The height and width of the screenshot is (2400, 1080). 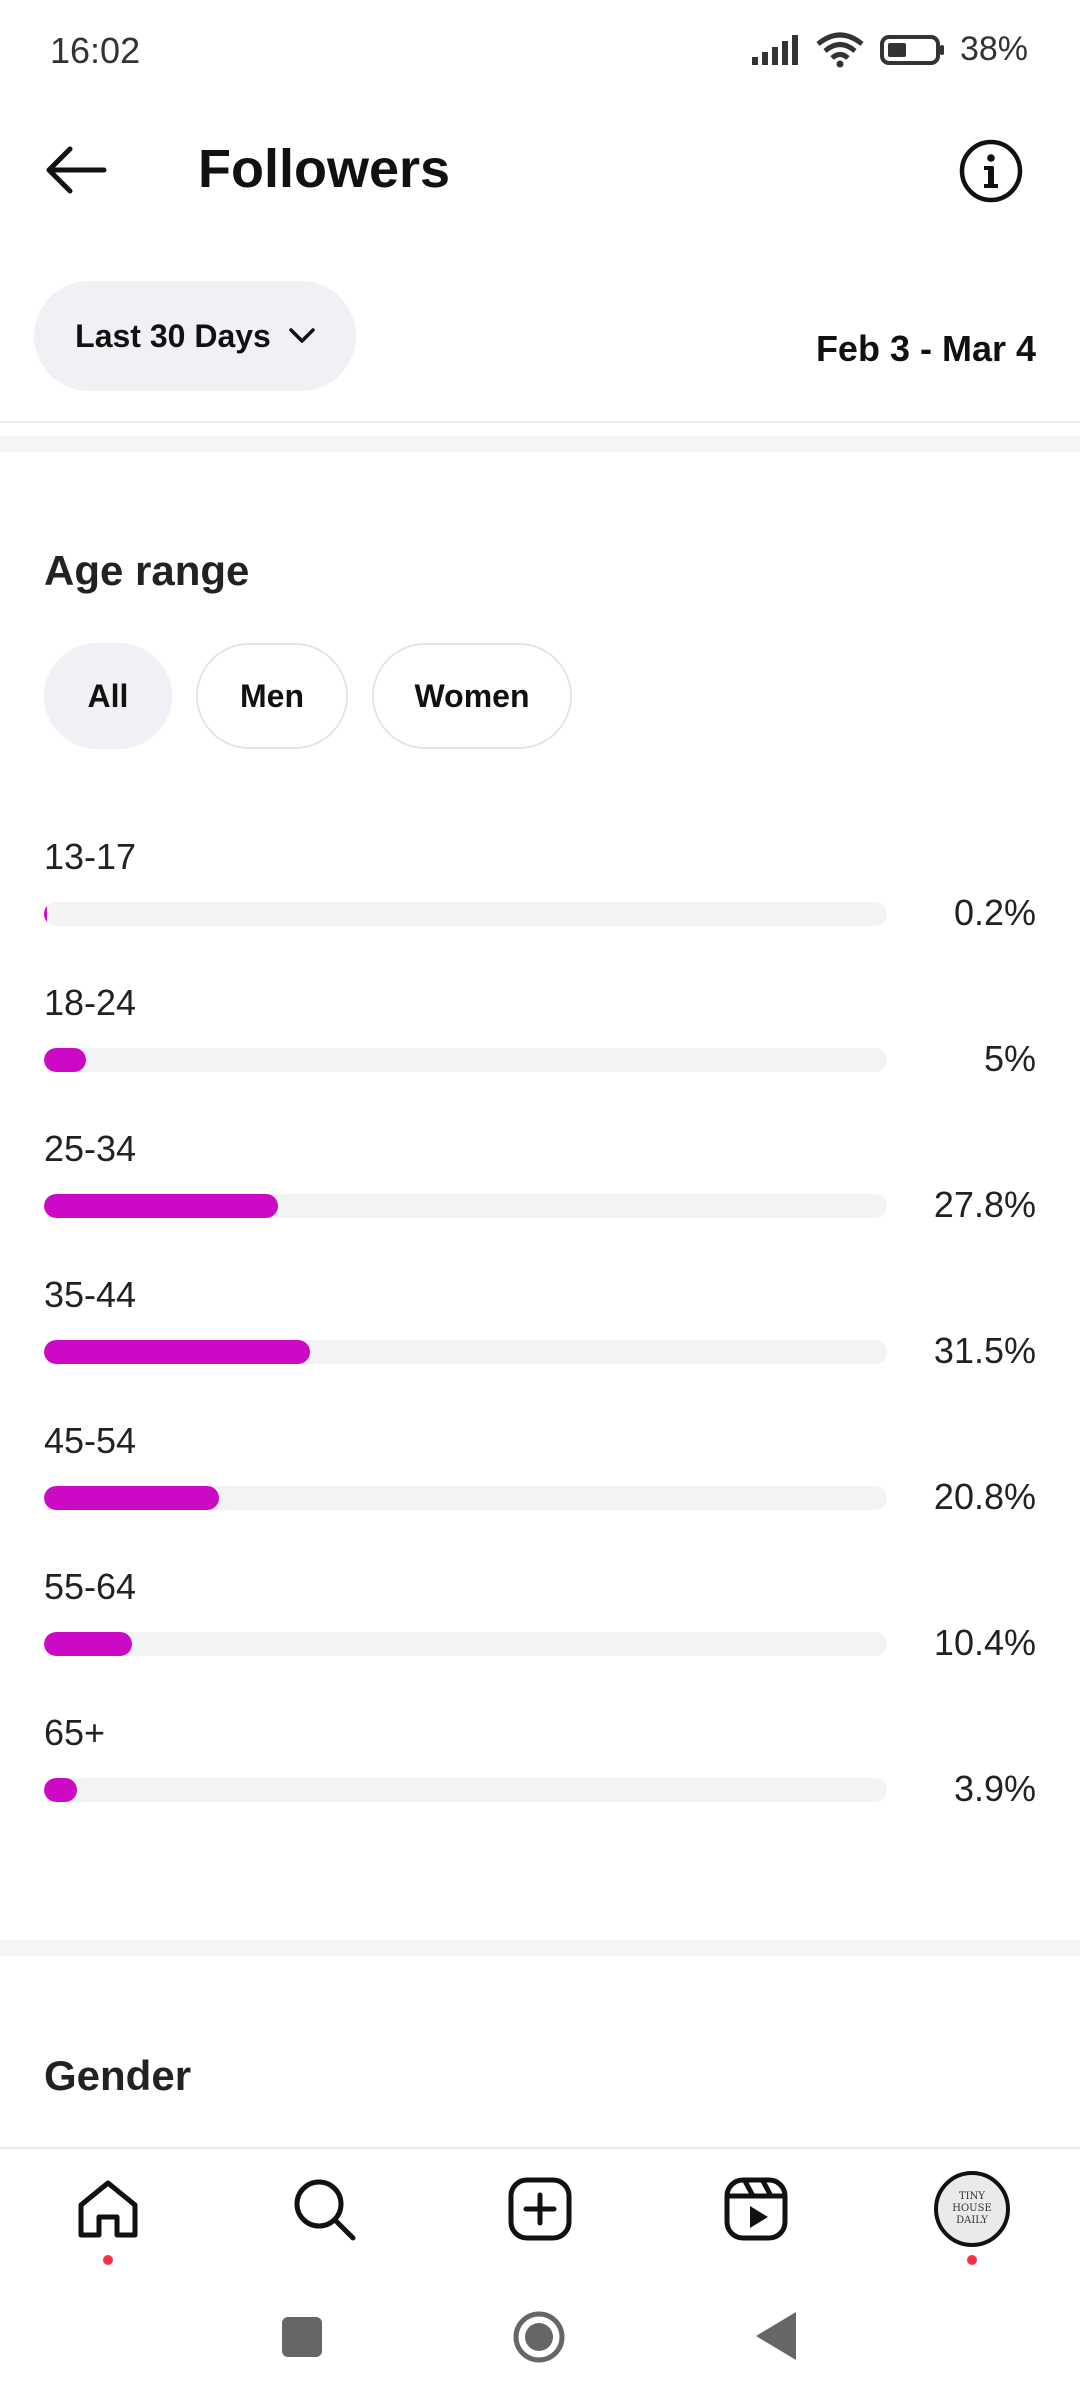 I want to click on chip-all: All, so click(x=108, y=696).